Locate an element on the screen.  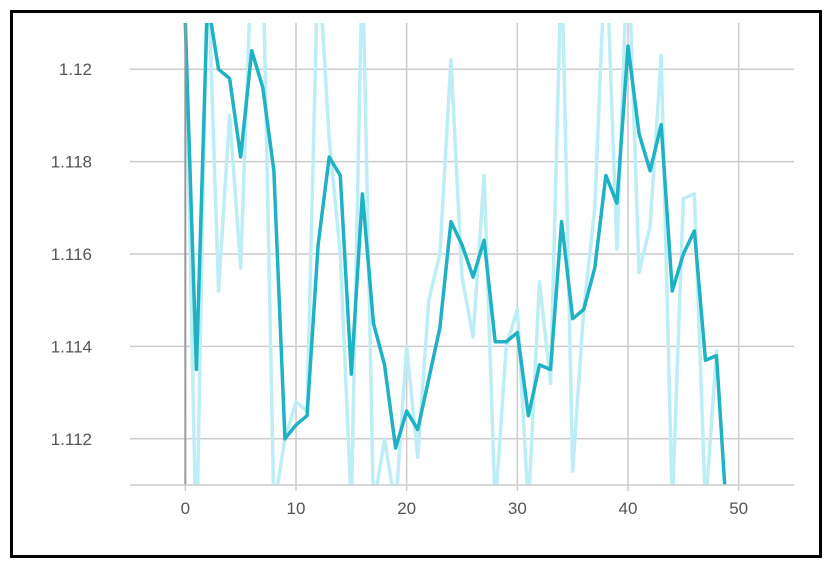
x-tick-label: 0 is located at coordinates (185, 508).